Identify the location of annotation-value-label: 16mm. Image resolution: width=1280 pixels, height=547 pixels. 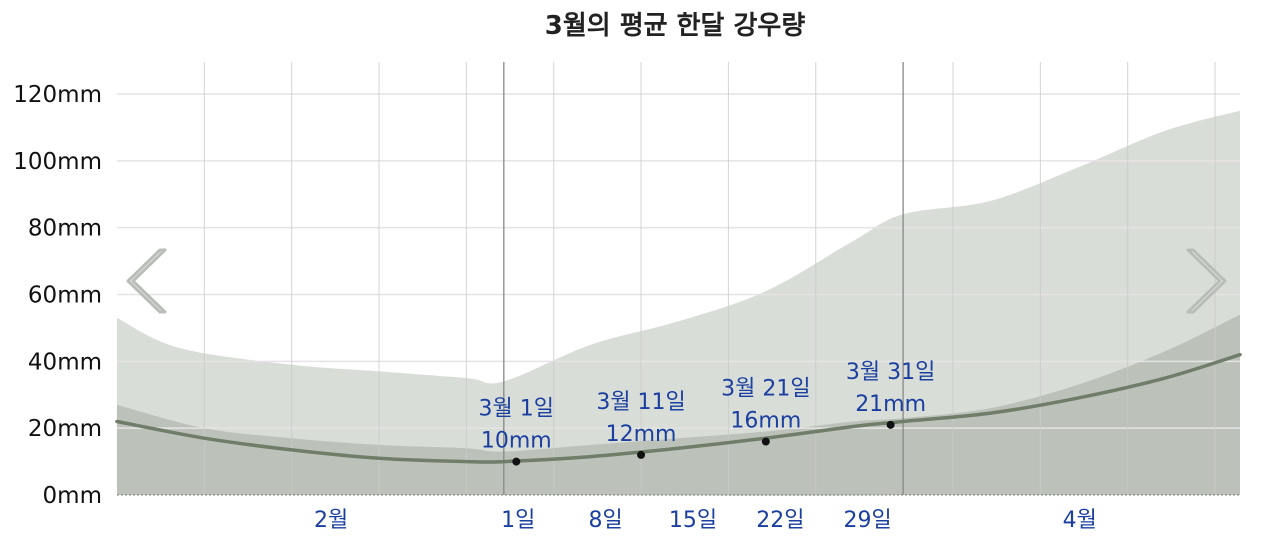
(765, 421).